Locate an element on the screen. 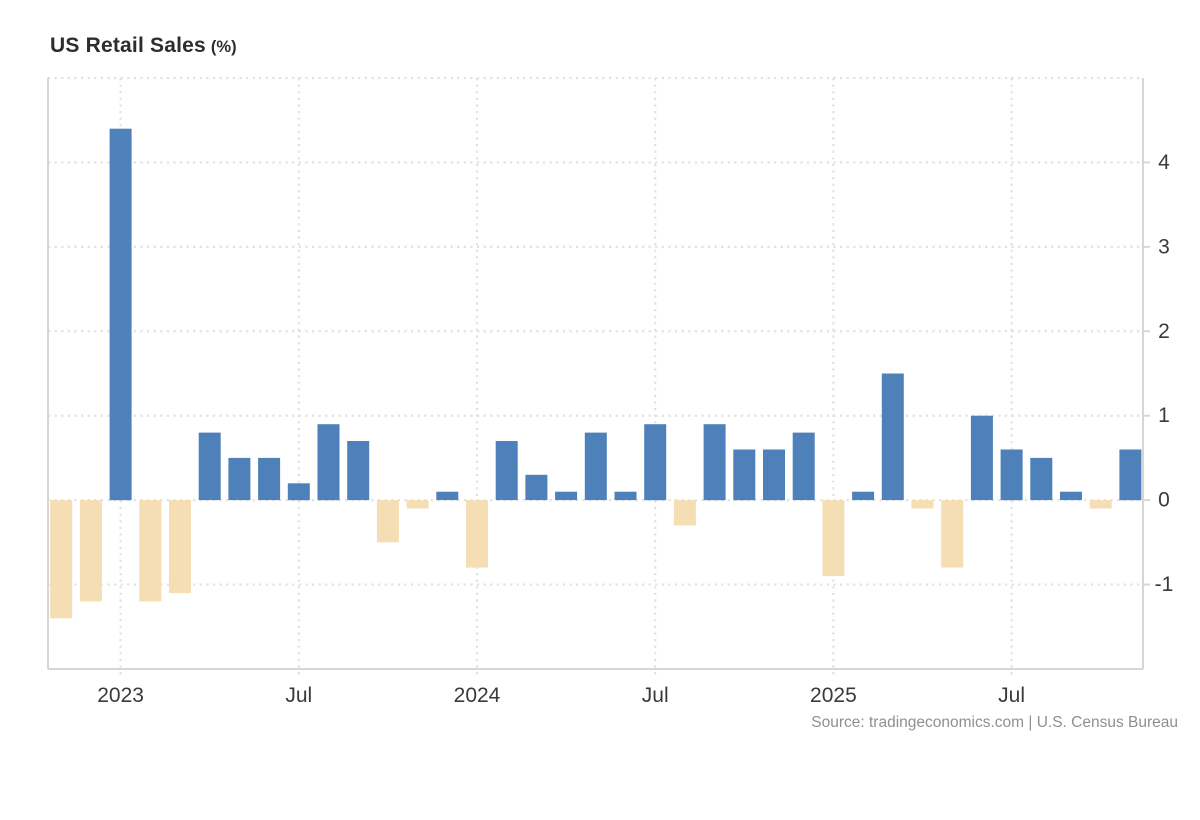  y-tick-label: 1 is located at coordinates (1164, 415).